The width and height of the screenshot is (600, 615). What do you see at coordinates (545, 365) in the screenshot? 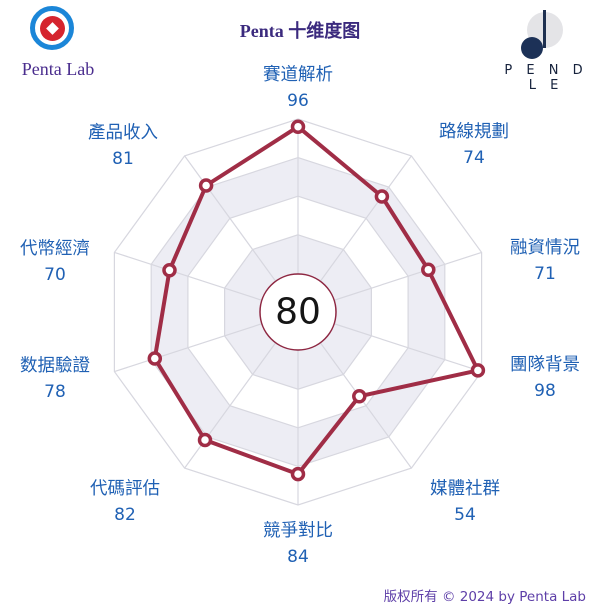
I see `axis-label: 團隊背景` at bounding box center [545, 365].